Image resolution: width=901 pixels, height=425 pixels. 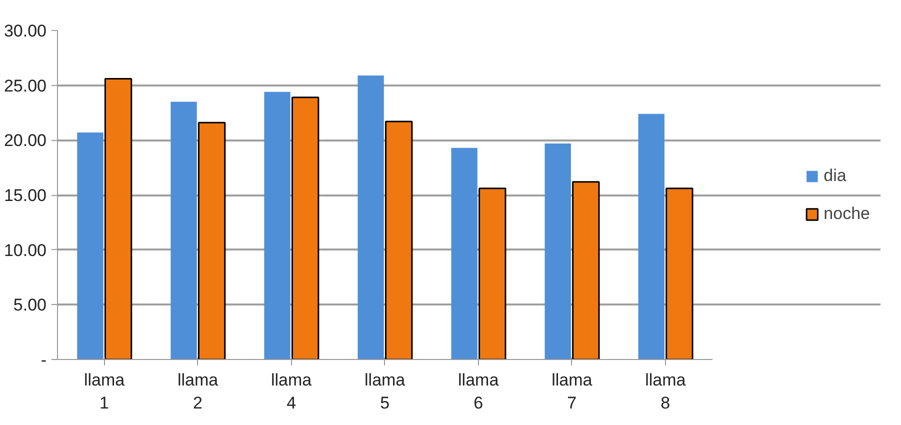 I want to click on y-tick-label: 20.00, so click(x=25, y=140).